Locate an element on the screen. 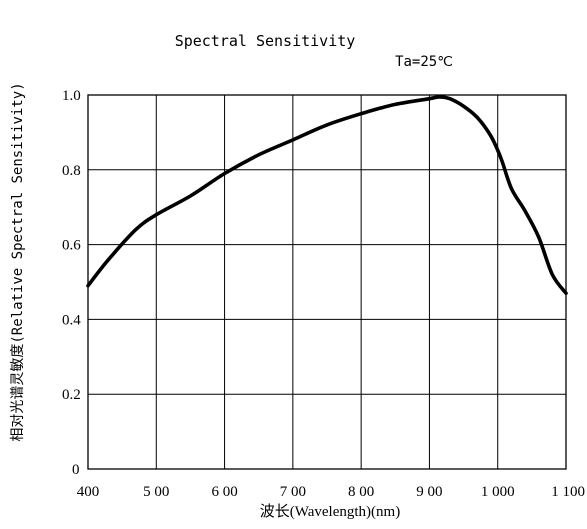  x-tick-labels: 400 5 00 6 00 7 00 8 00 9 00 1 000 1 100 is located at coordinates (331, 492).